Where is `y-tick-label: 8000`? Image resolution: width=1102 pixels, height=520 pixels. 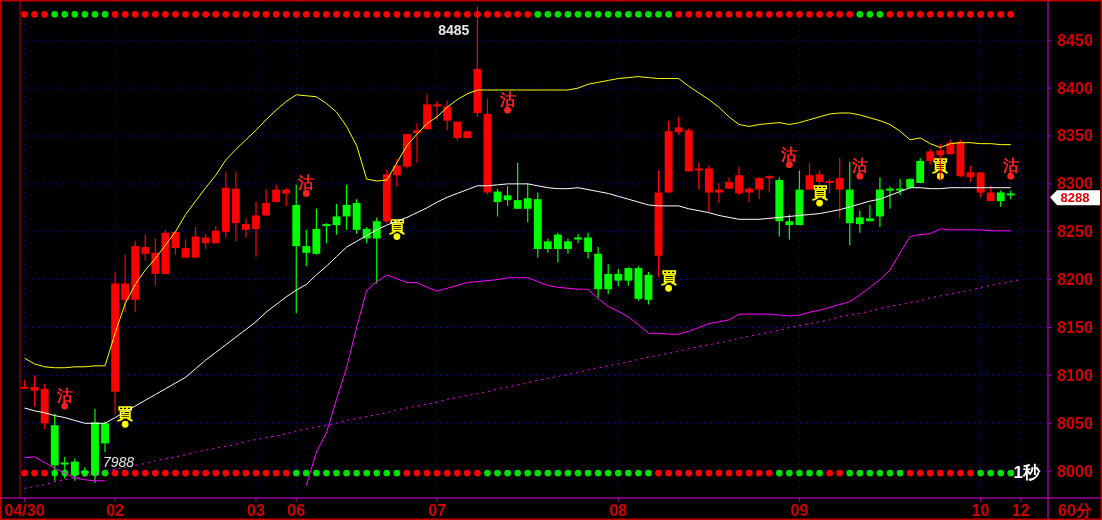 y-tick-label: 8000 is located at coordinates (1075, 471).